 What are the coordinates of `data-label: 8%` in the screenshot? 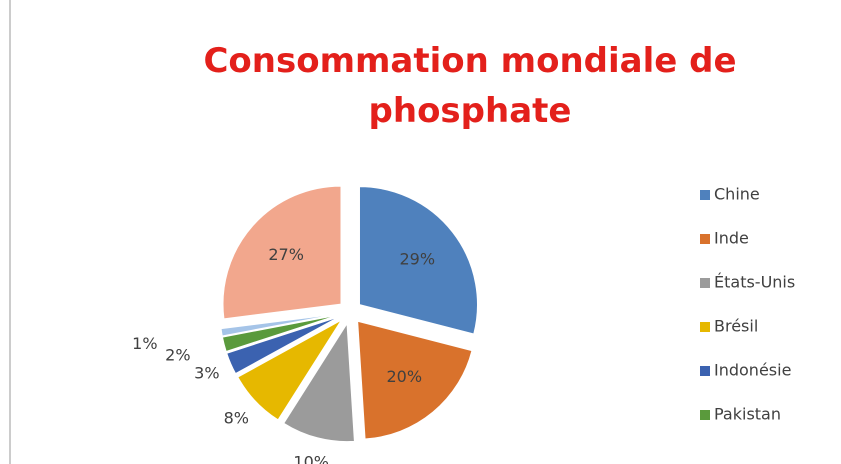 It's located at (236, 417).